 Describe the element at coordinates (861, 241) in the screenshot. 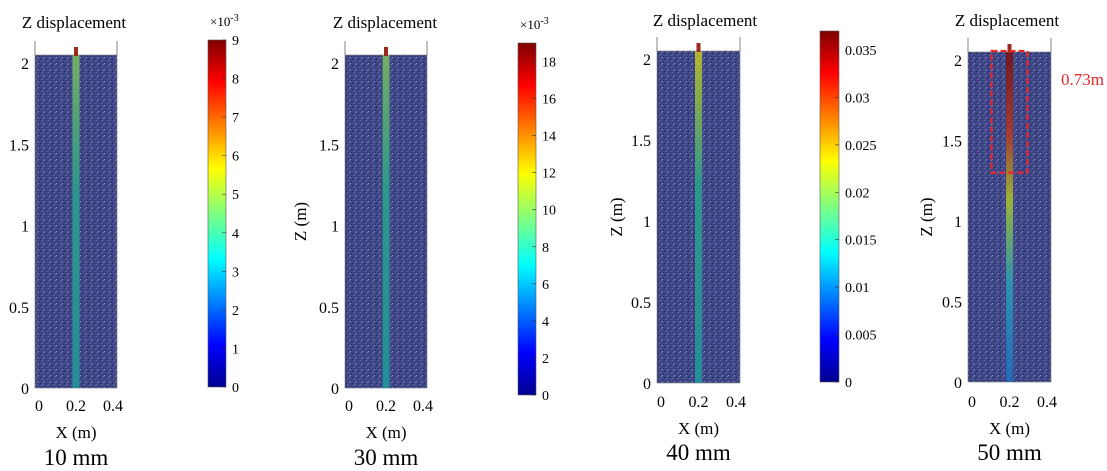

I see `colorbar-tick-label: 0.015` at that location.